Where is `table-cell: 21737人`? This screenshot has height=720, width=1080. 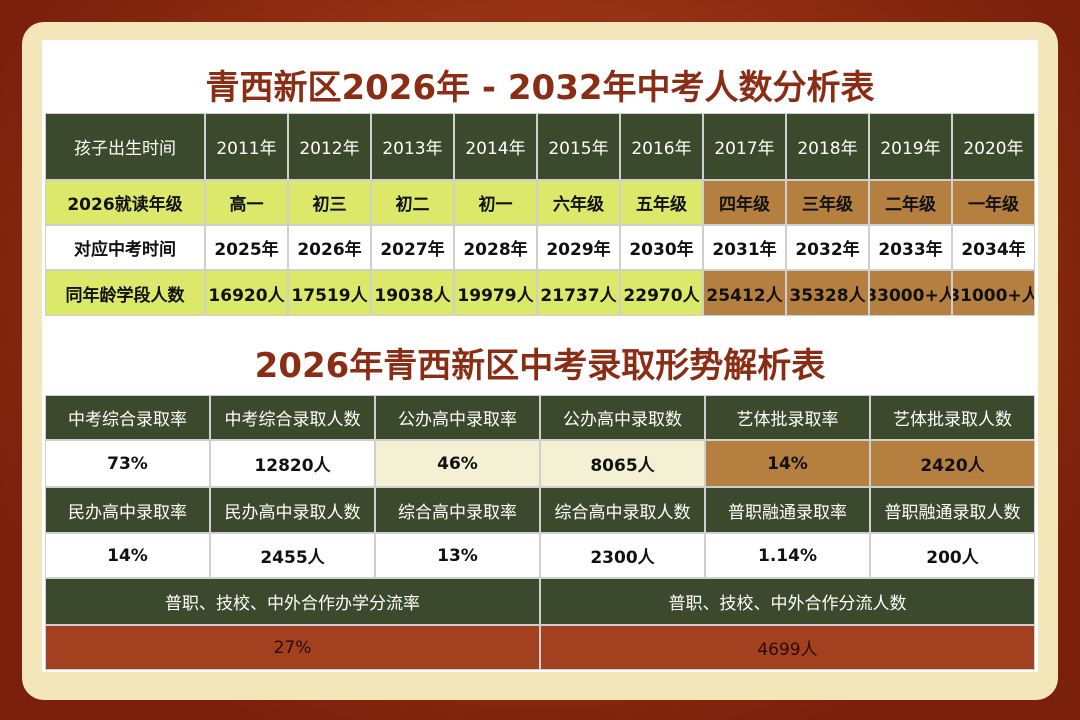
table-cell: 21737人 is located at coordinates (578, 293).